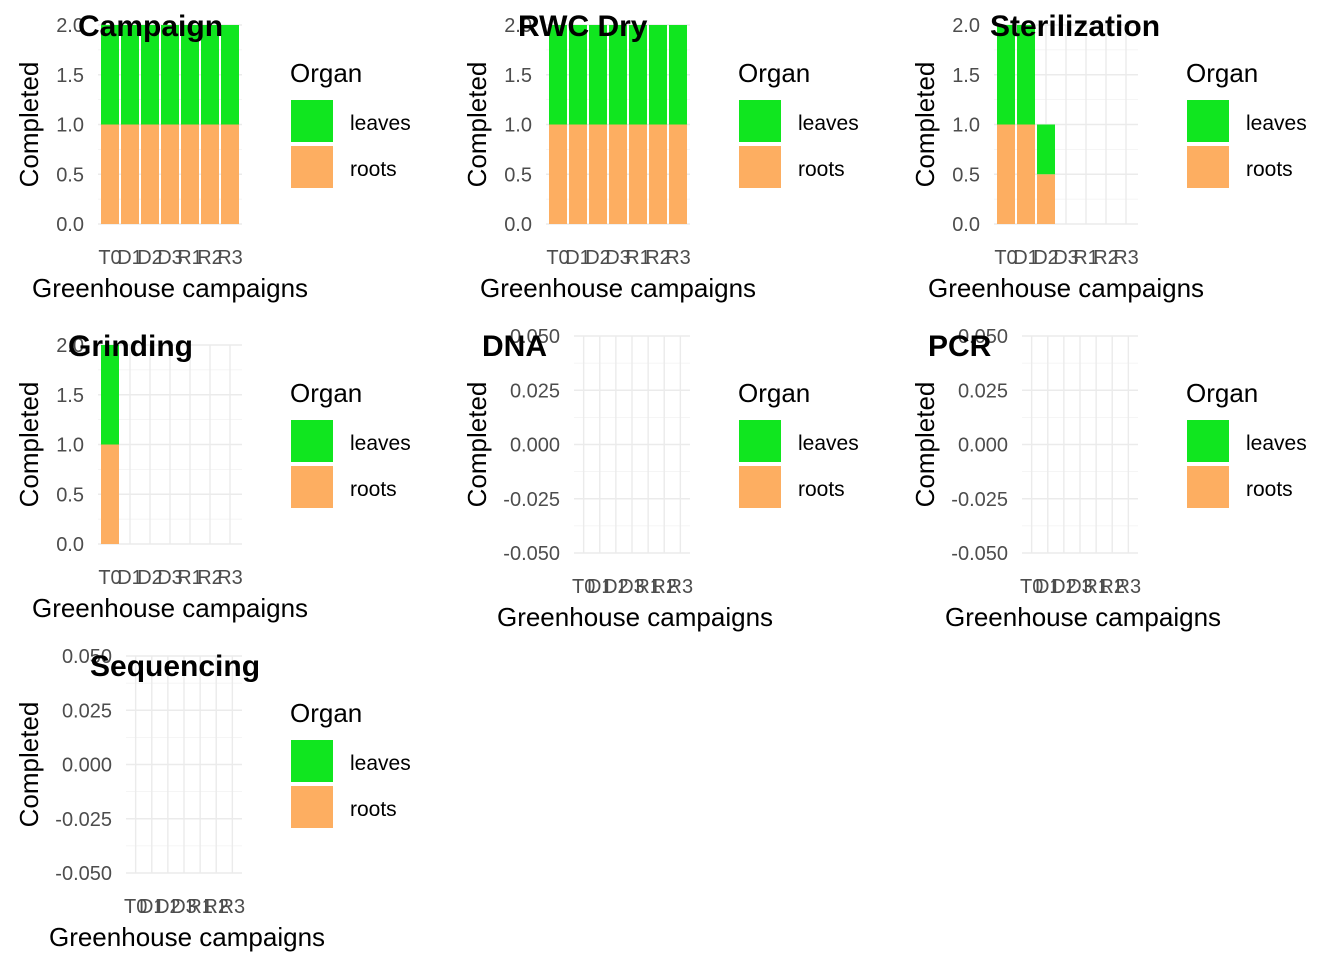 This screenshot has height=960, width=1344. I want to click on y-tick-label: 0.0, so click(70, 545).